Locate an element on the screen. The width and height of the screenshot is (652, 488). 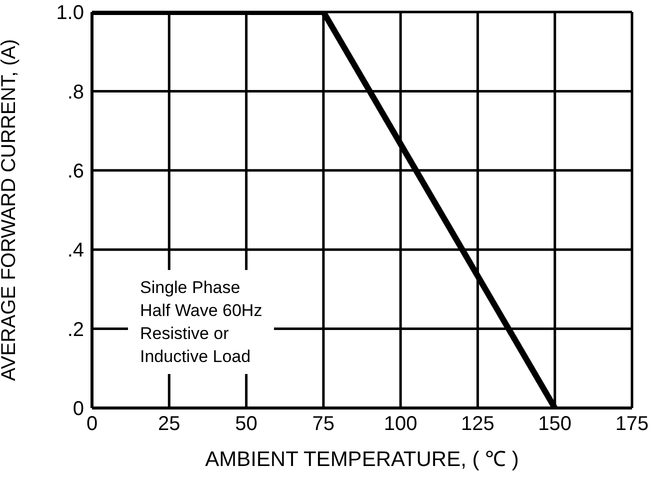
x-tick-label: 25 is located at coordinates (169, 424).